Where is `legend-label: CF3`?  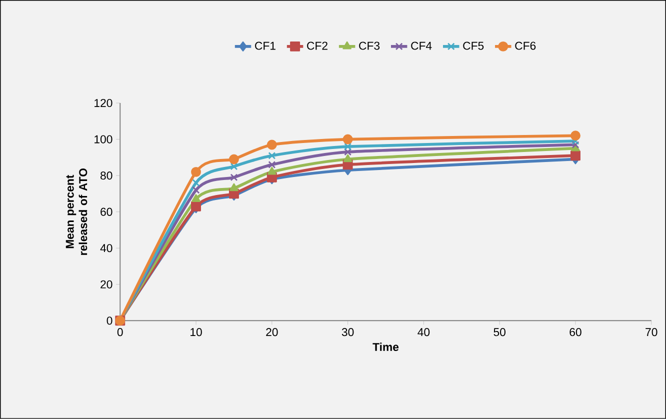 legend-label: CF3 is located at coordinates (369, 46).